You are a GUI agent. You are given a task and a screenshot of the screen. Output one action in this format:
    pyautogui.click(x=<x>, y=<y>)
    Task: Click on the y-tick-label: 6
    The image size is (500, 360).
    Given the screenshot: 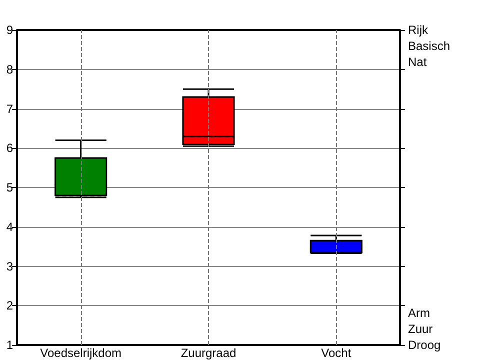 What is the action you would take?
    pyautogui.click(x=10, y=148)
    